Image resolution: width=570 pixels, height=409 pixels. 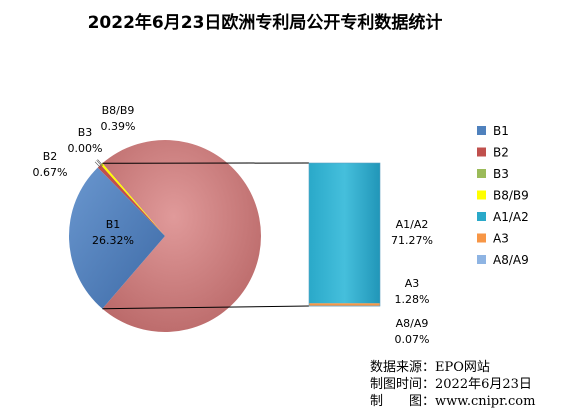 What do you see at coordinates (481, 152) in the screenshot?
I see `legend-swatch-b2` at bounding box center [481, 152].